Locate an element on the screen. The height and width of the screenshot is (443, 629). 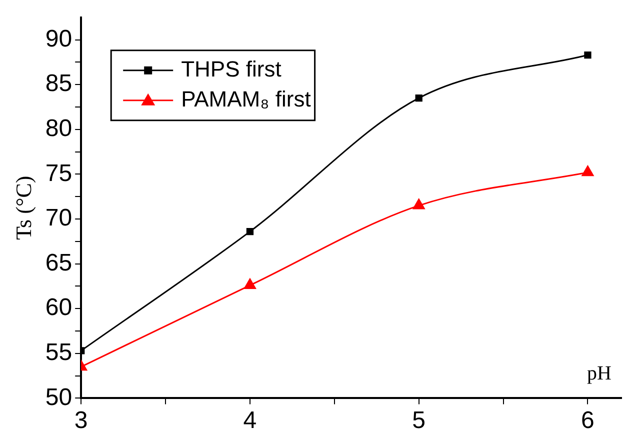
y-tick-label: 50 is located at coordinates (58, 397).